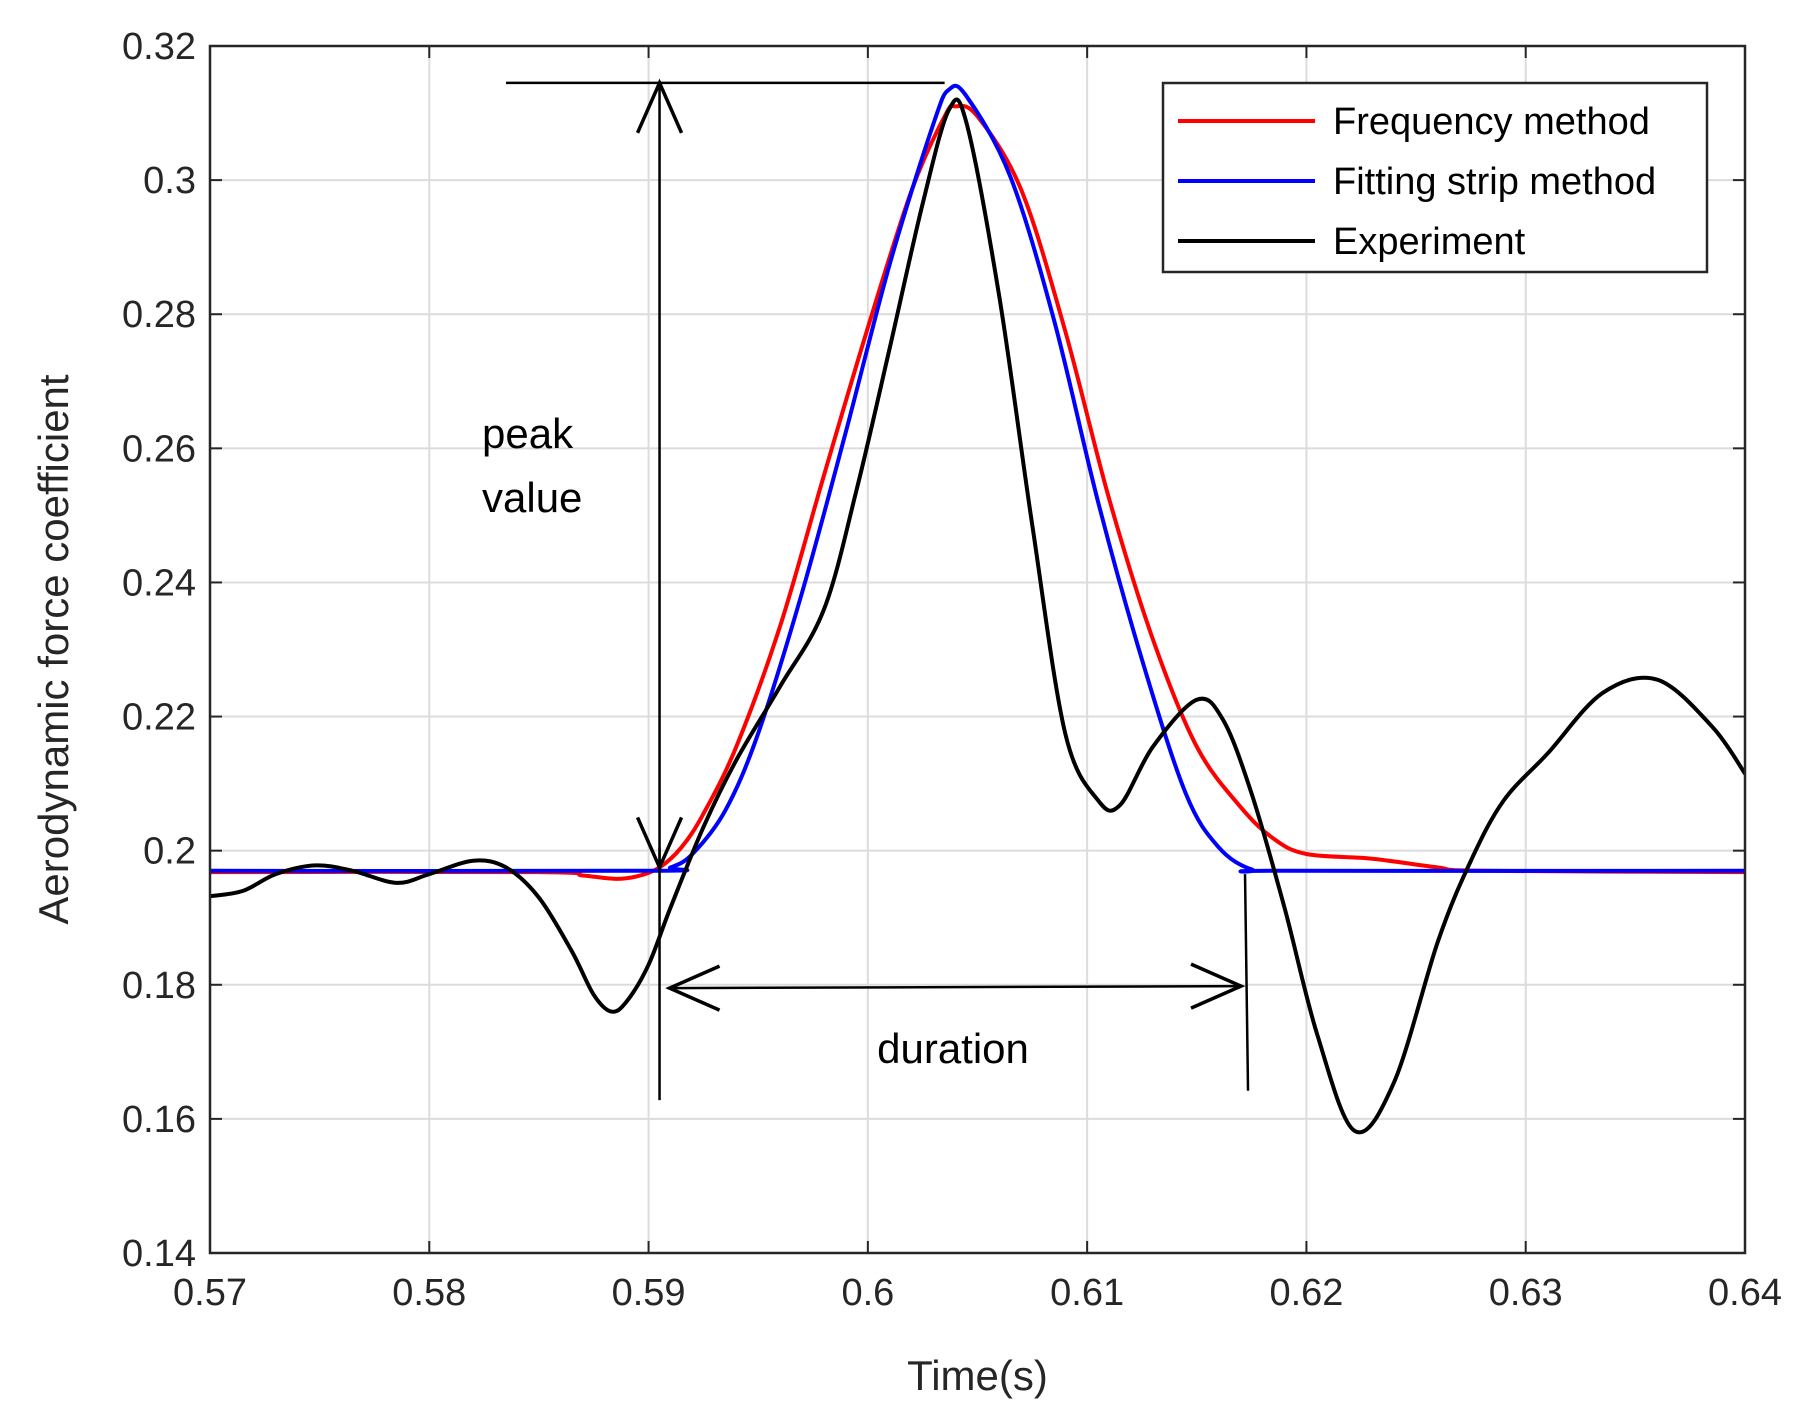  I want to click on y-tick-label: 0.3, so click(169, 181).